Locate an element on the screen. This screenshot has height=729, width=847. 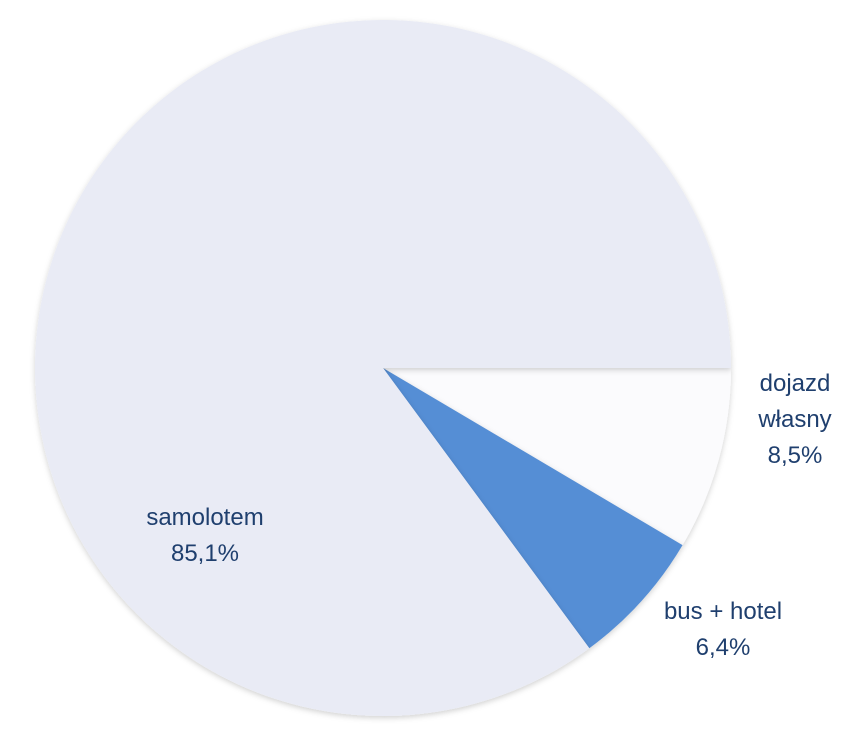
slice-label: samolotem 85,1% is located at coordinates (205, 536).